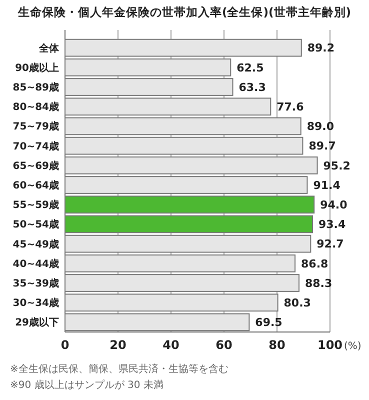  I want to click on x-tick-label: 20, so click(118, 345).